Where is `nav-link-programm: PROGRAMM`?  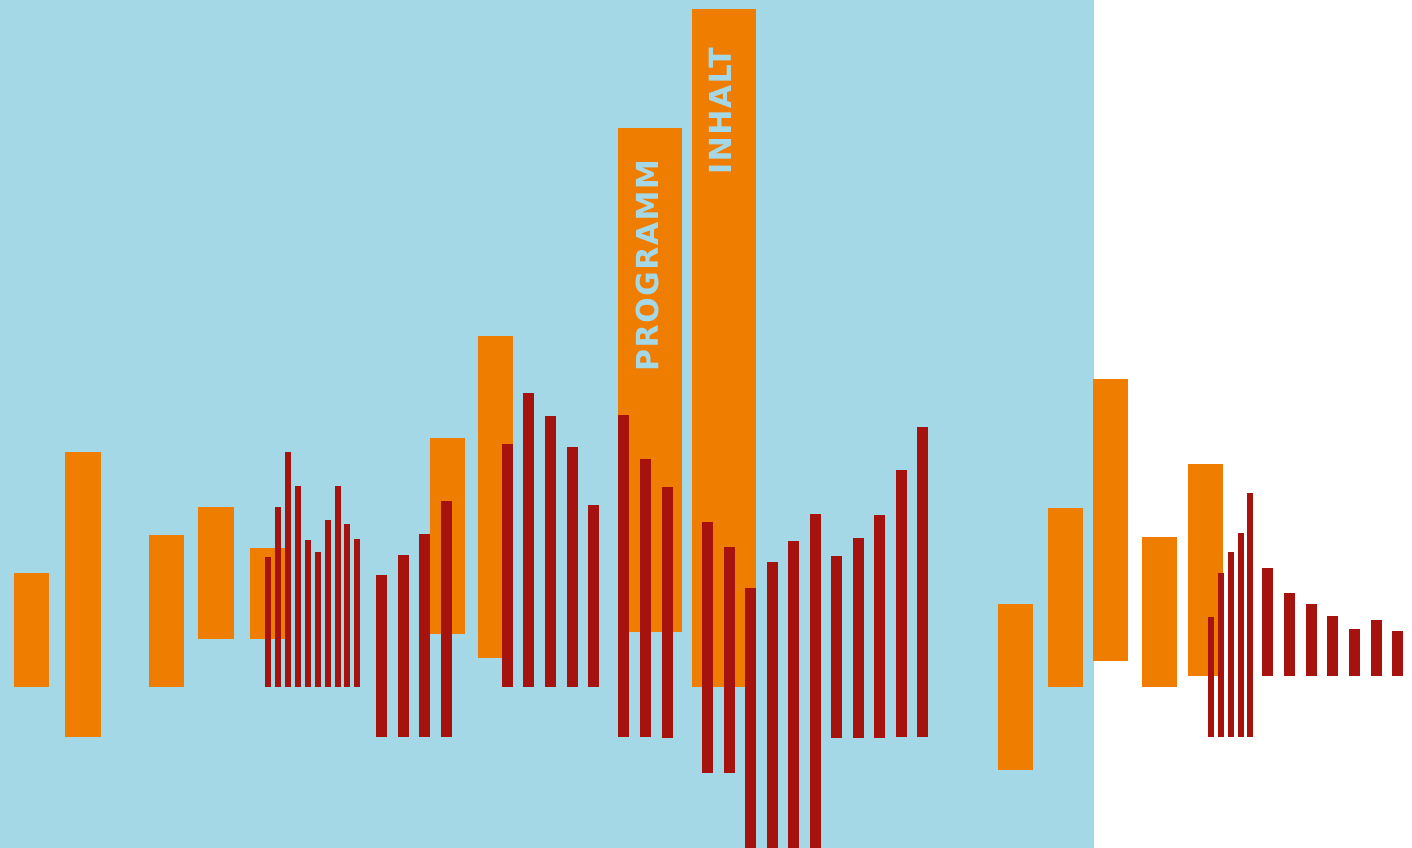 nav-link-programm: PROGRAMM is located at coordinates (649, 263).